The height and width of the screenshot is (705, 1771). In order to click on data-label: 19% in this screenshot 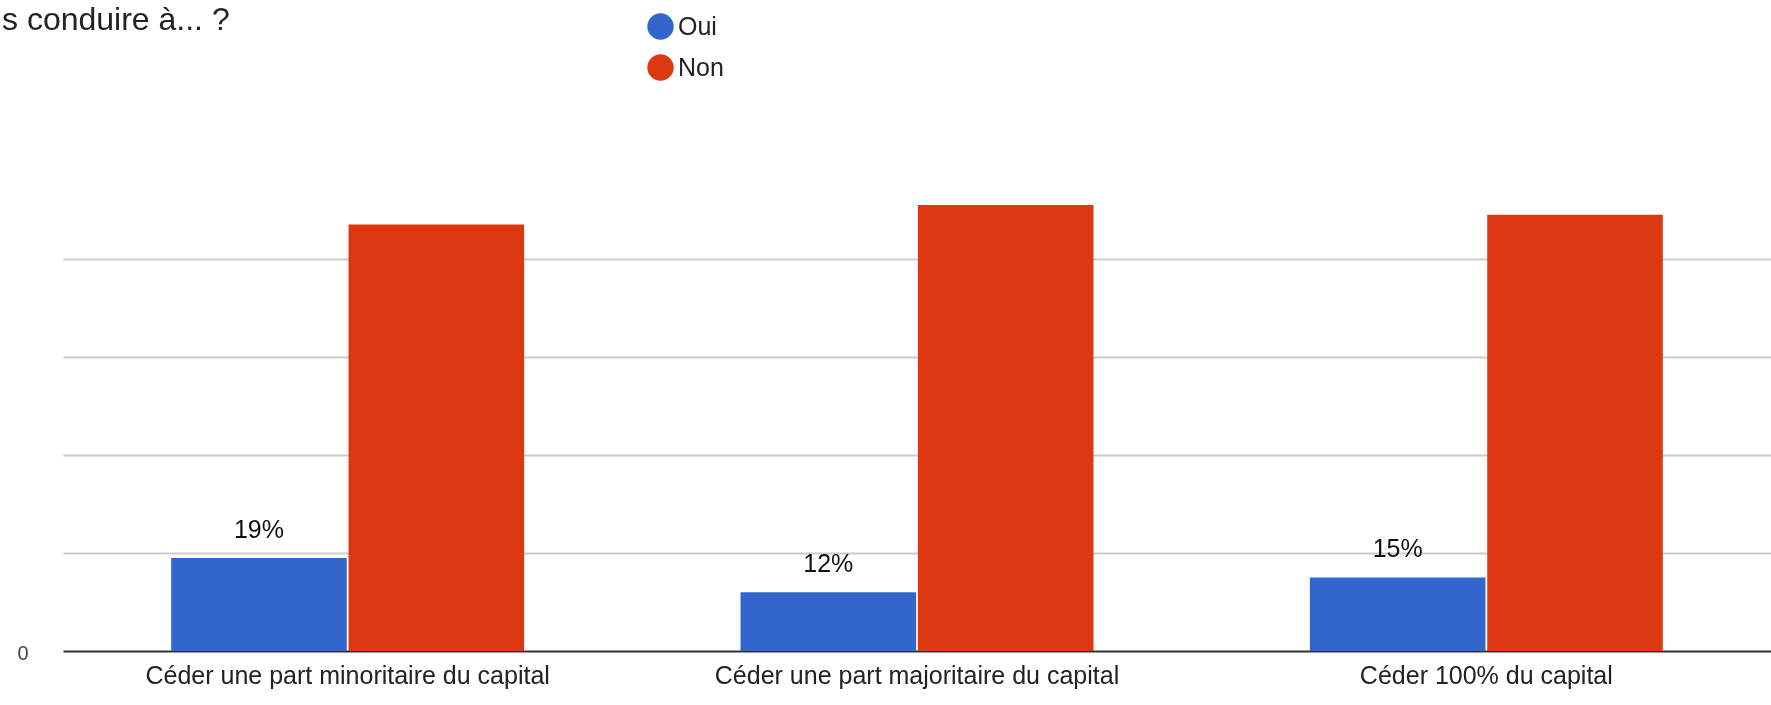, I will do `click(258, 528)`.